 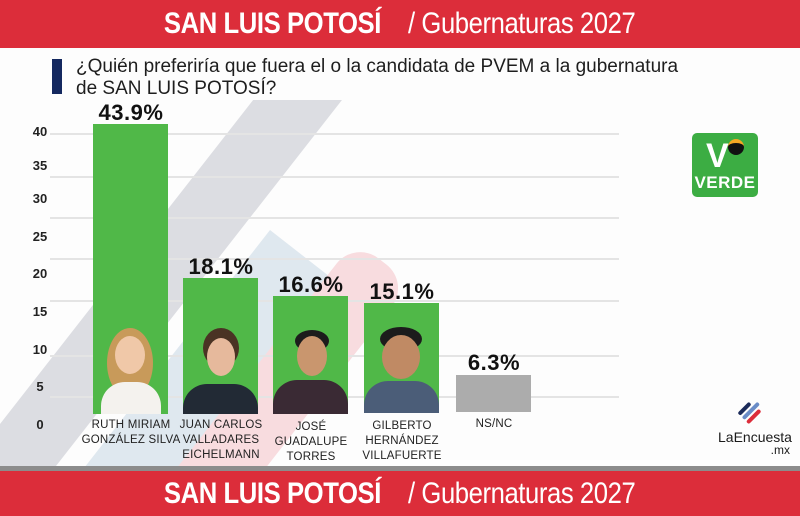 What do you see at coordinates (40, 236) in the screenshot?
I see `y-tick-25: 25` at bounding box center [40, 236].